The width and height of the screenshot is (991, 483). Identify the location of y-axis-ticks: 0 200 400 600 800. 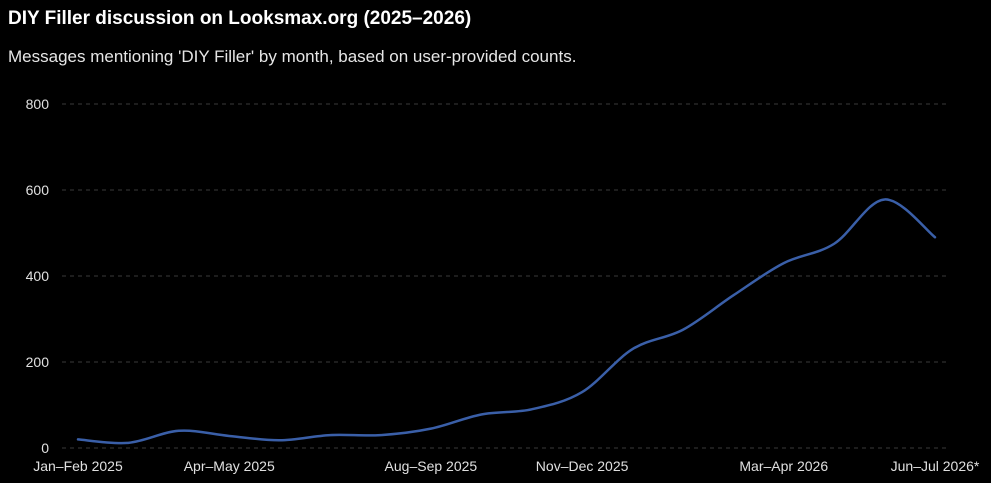
(38, 276).